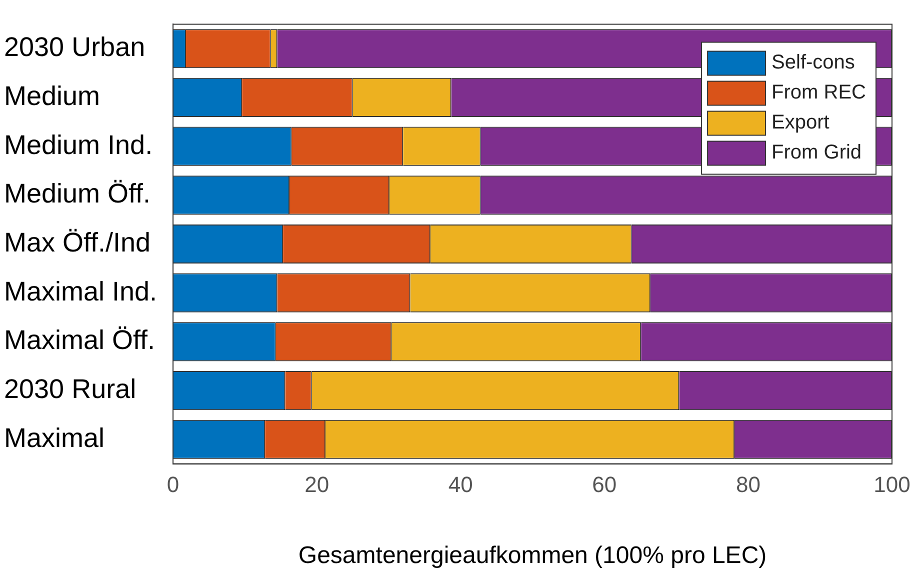  What do you see at coordinates (801, 123) in the screenshot?
I see `legend-label: Export` at bounding box center [801, 123].